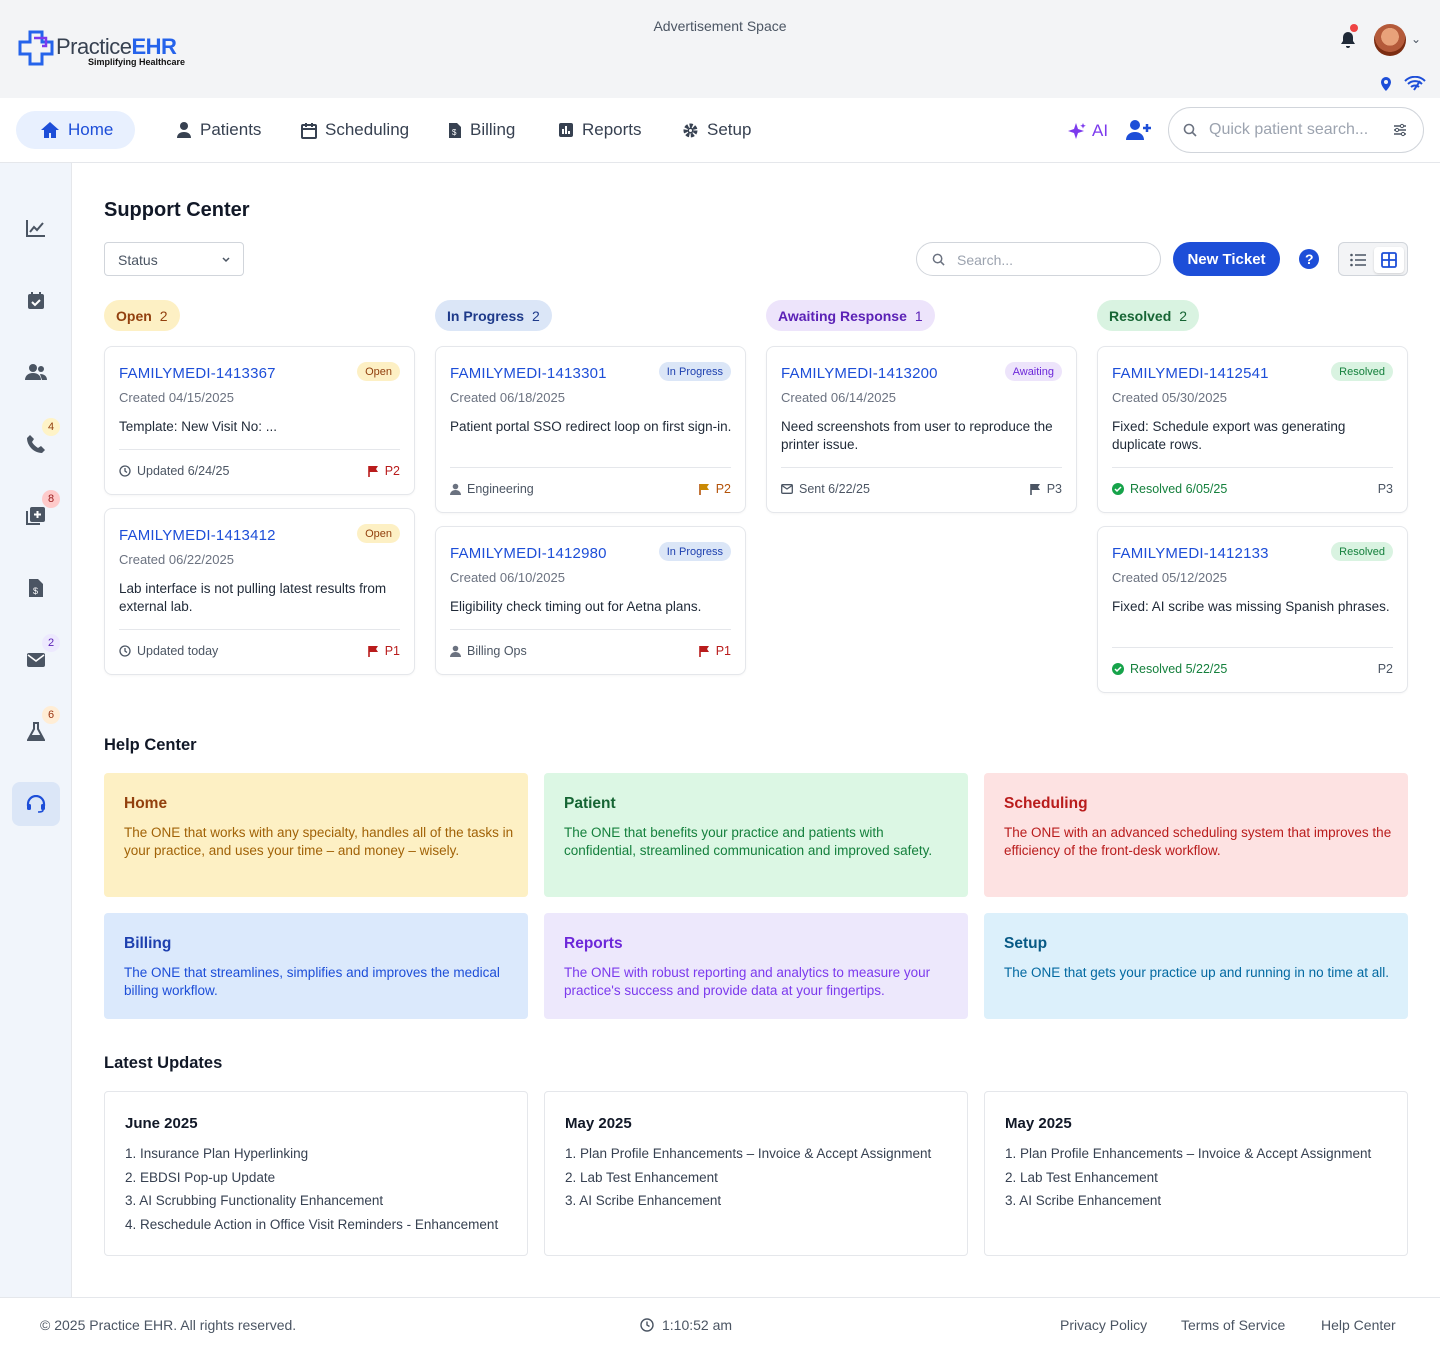 The width and height of the screenshot is (1440, 1349). I want to click on ticket-id: FAMILYMEDI-1413367, so click(197, 373).